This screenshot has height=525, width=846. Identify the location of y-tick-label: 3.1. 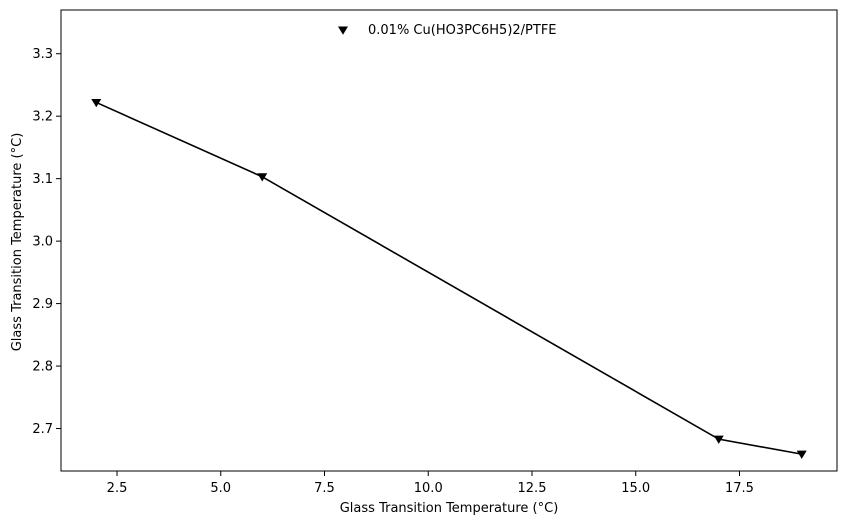
(42, 179).